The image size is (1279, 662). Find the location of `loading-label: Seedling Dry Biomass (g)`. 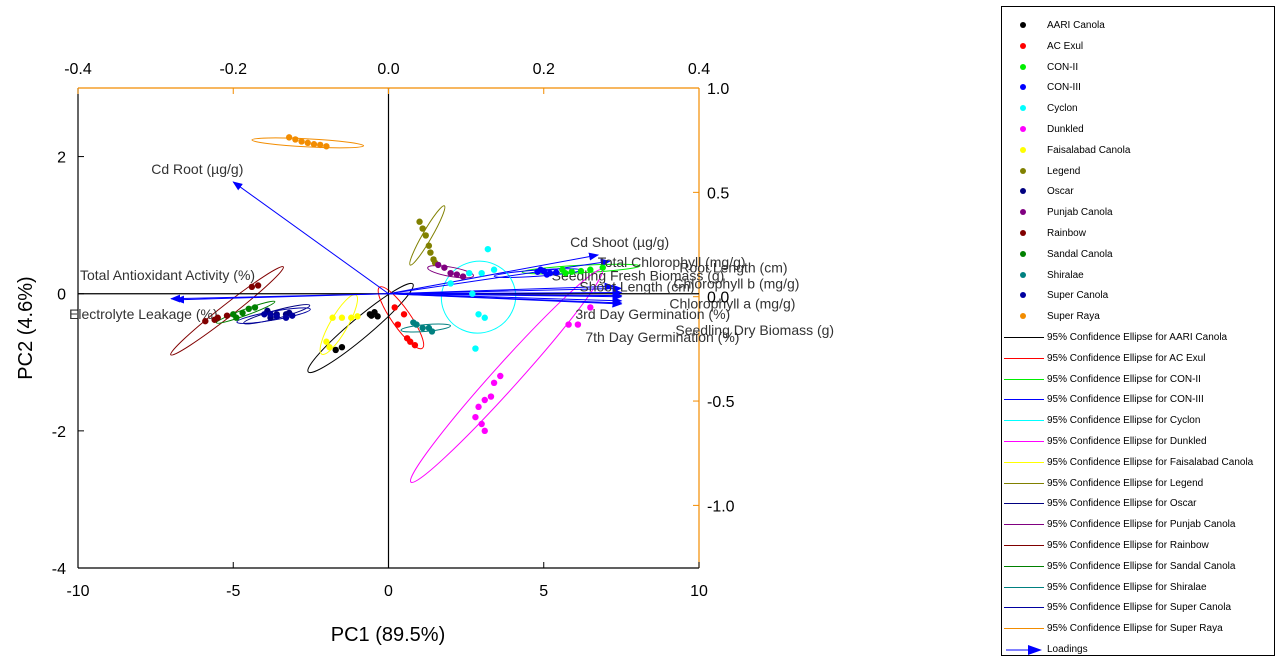

loading-label: Seedling Dry Biomass (g) is located at coordinates (754, 330).